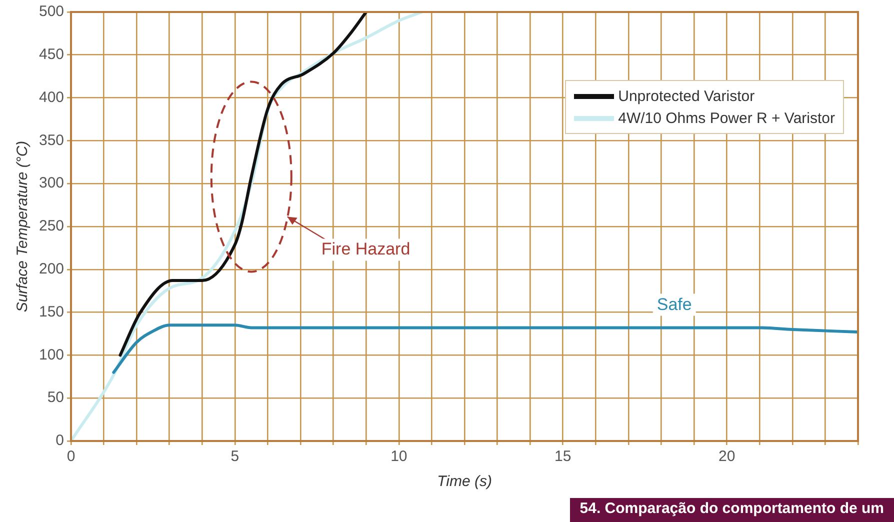 This screenshot has width=894, height=522. Describe the element at coordinates (55, 397) in the screenshot. I see `y-tick-label: 50` at that location.